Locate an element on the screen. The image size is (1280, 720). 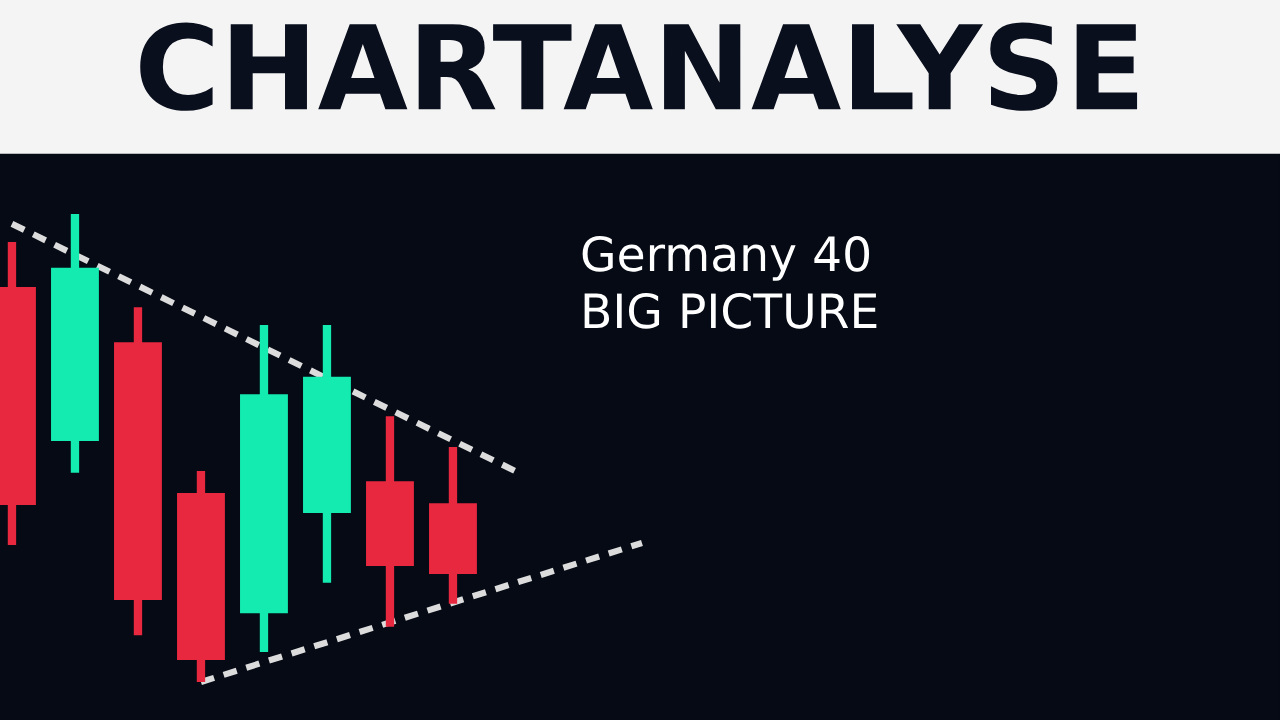
chart-title: CHARTANALYSE is located at coordinates (639, 66).